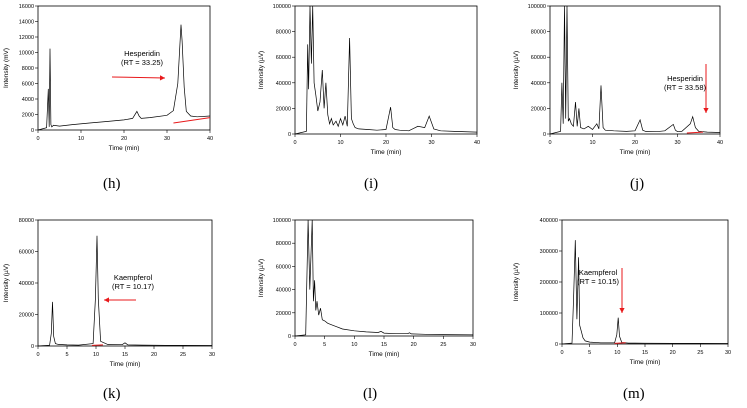 The width and height of the screenshot is (747, 408). Describe the element at coordinates (112, 394) in the screenshot. I see `panel-label-k: (k)` at that location.